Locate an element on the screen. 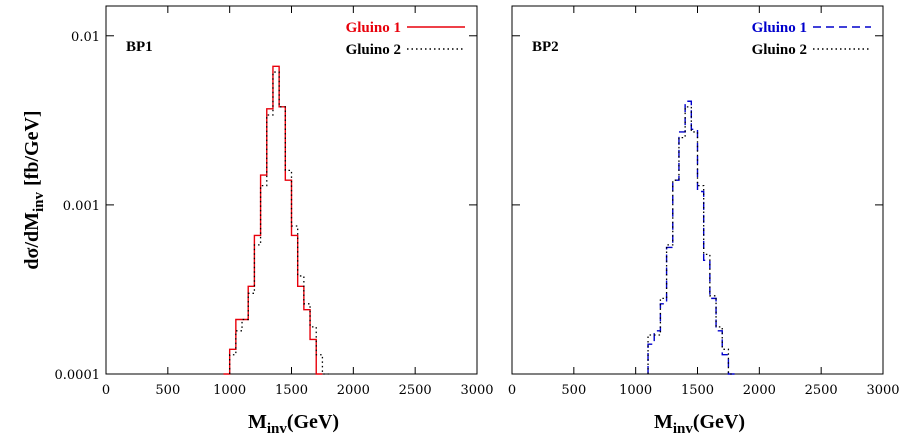  y-axis-title-main: dσ/dM is located at coordinates (32, 241).